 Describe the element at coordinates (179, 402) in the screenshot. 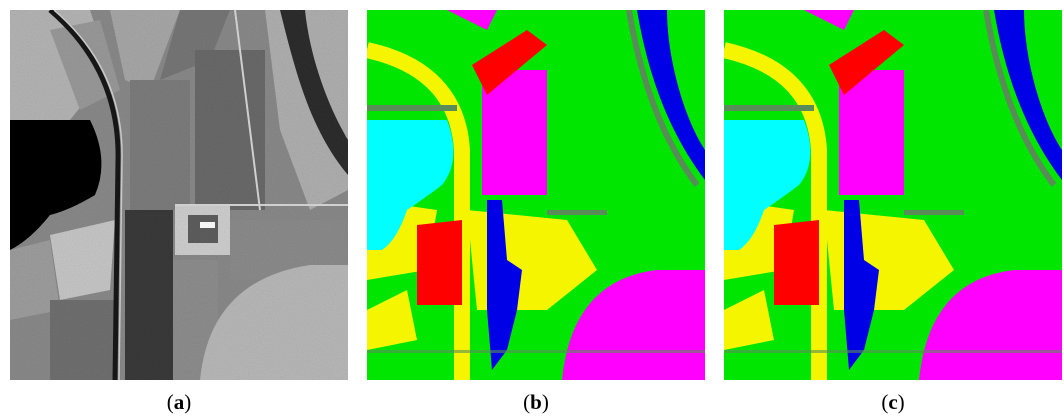

I see `caption-a: (a)` at that location.